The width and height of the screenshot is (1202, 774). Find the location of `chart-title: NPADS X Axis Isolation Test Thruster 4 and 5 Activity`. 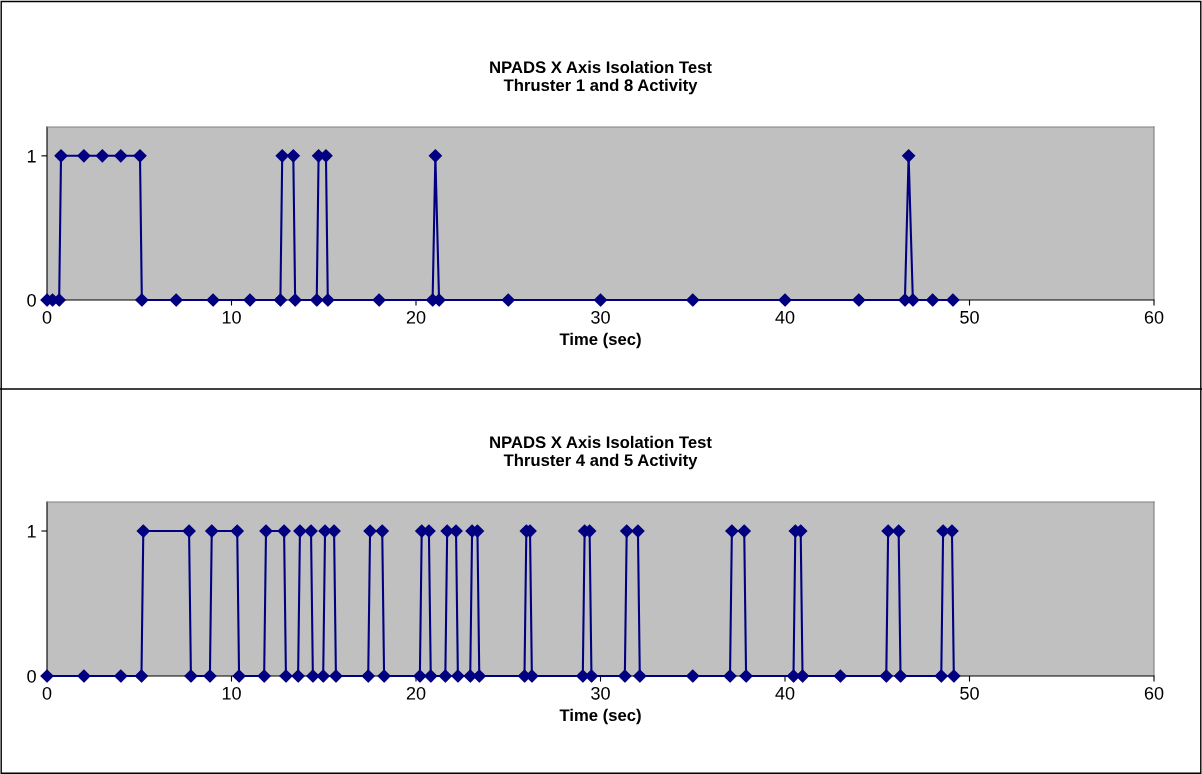

chart-title: NPADS X Axis Isolation Test Thruster 4 and 5 Activity is located at coordinates (601, 452).